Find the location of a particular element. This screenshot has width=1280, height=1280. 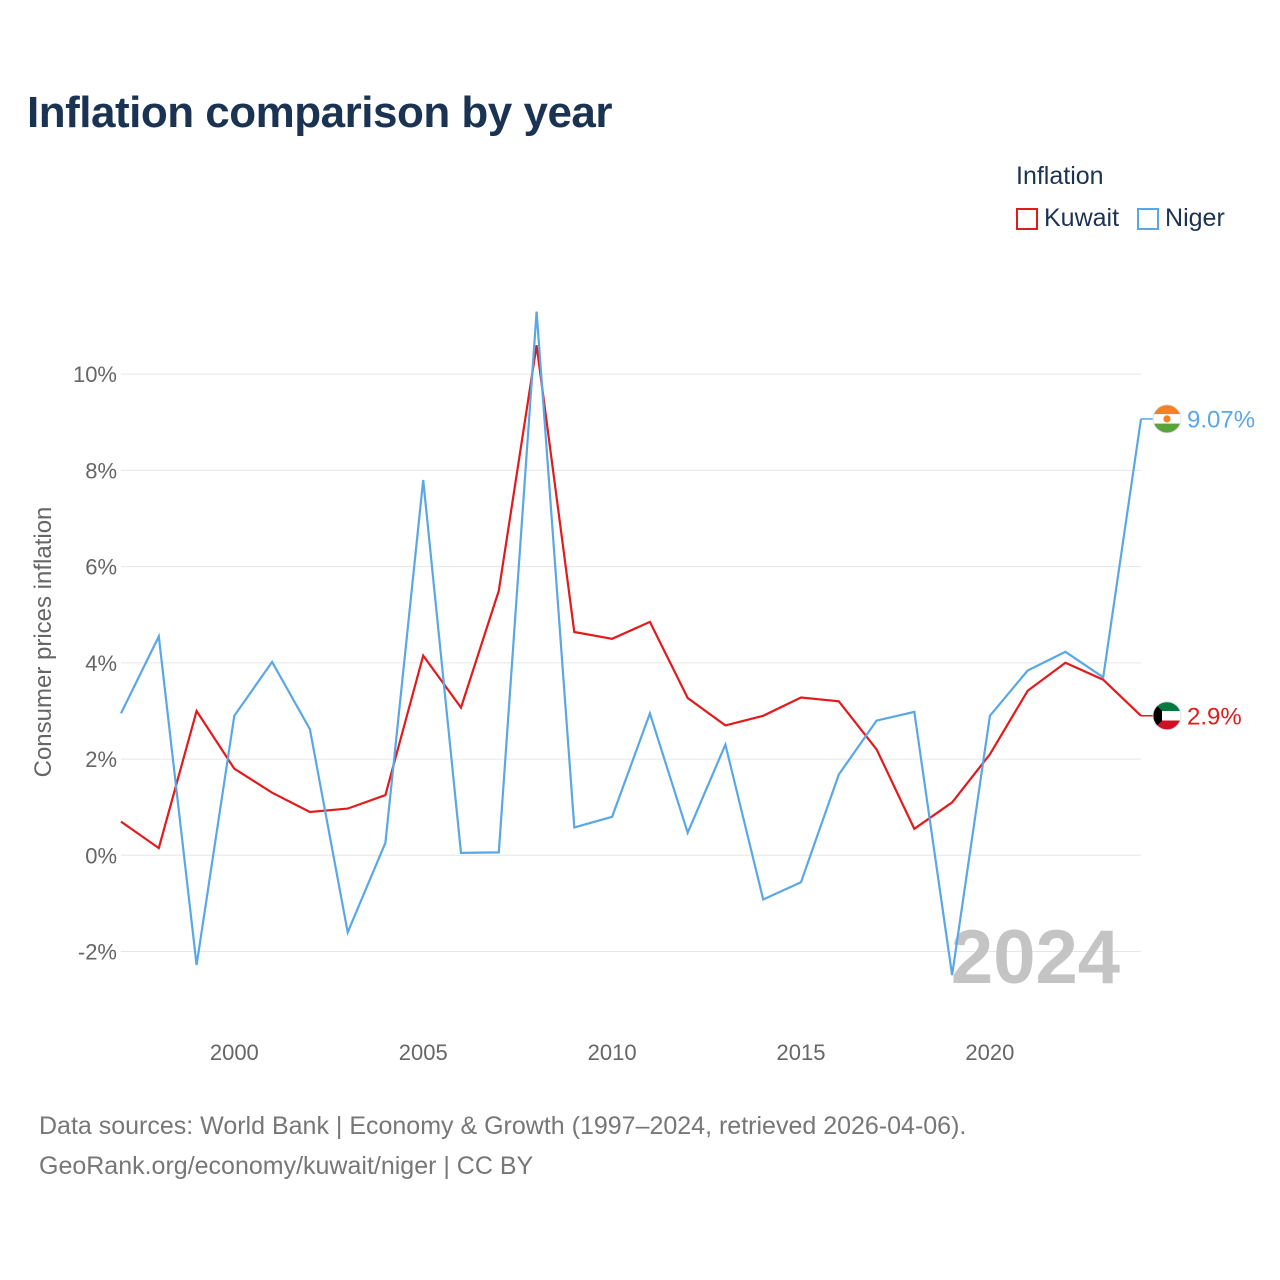

legend-item-niger: Niger is located at coordinates (1181, 218).